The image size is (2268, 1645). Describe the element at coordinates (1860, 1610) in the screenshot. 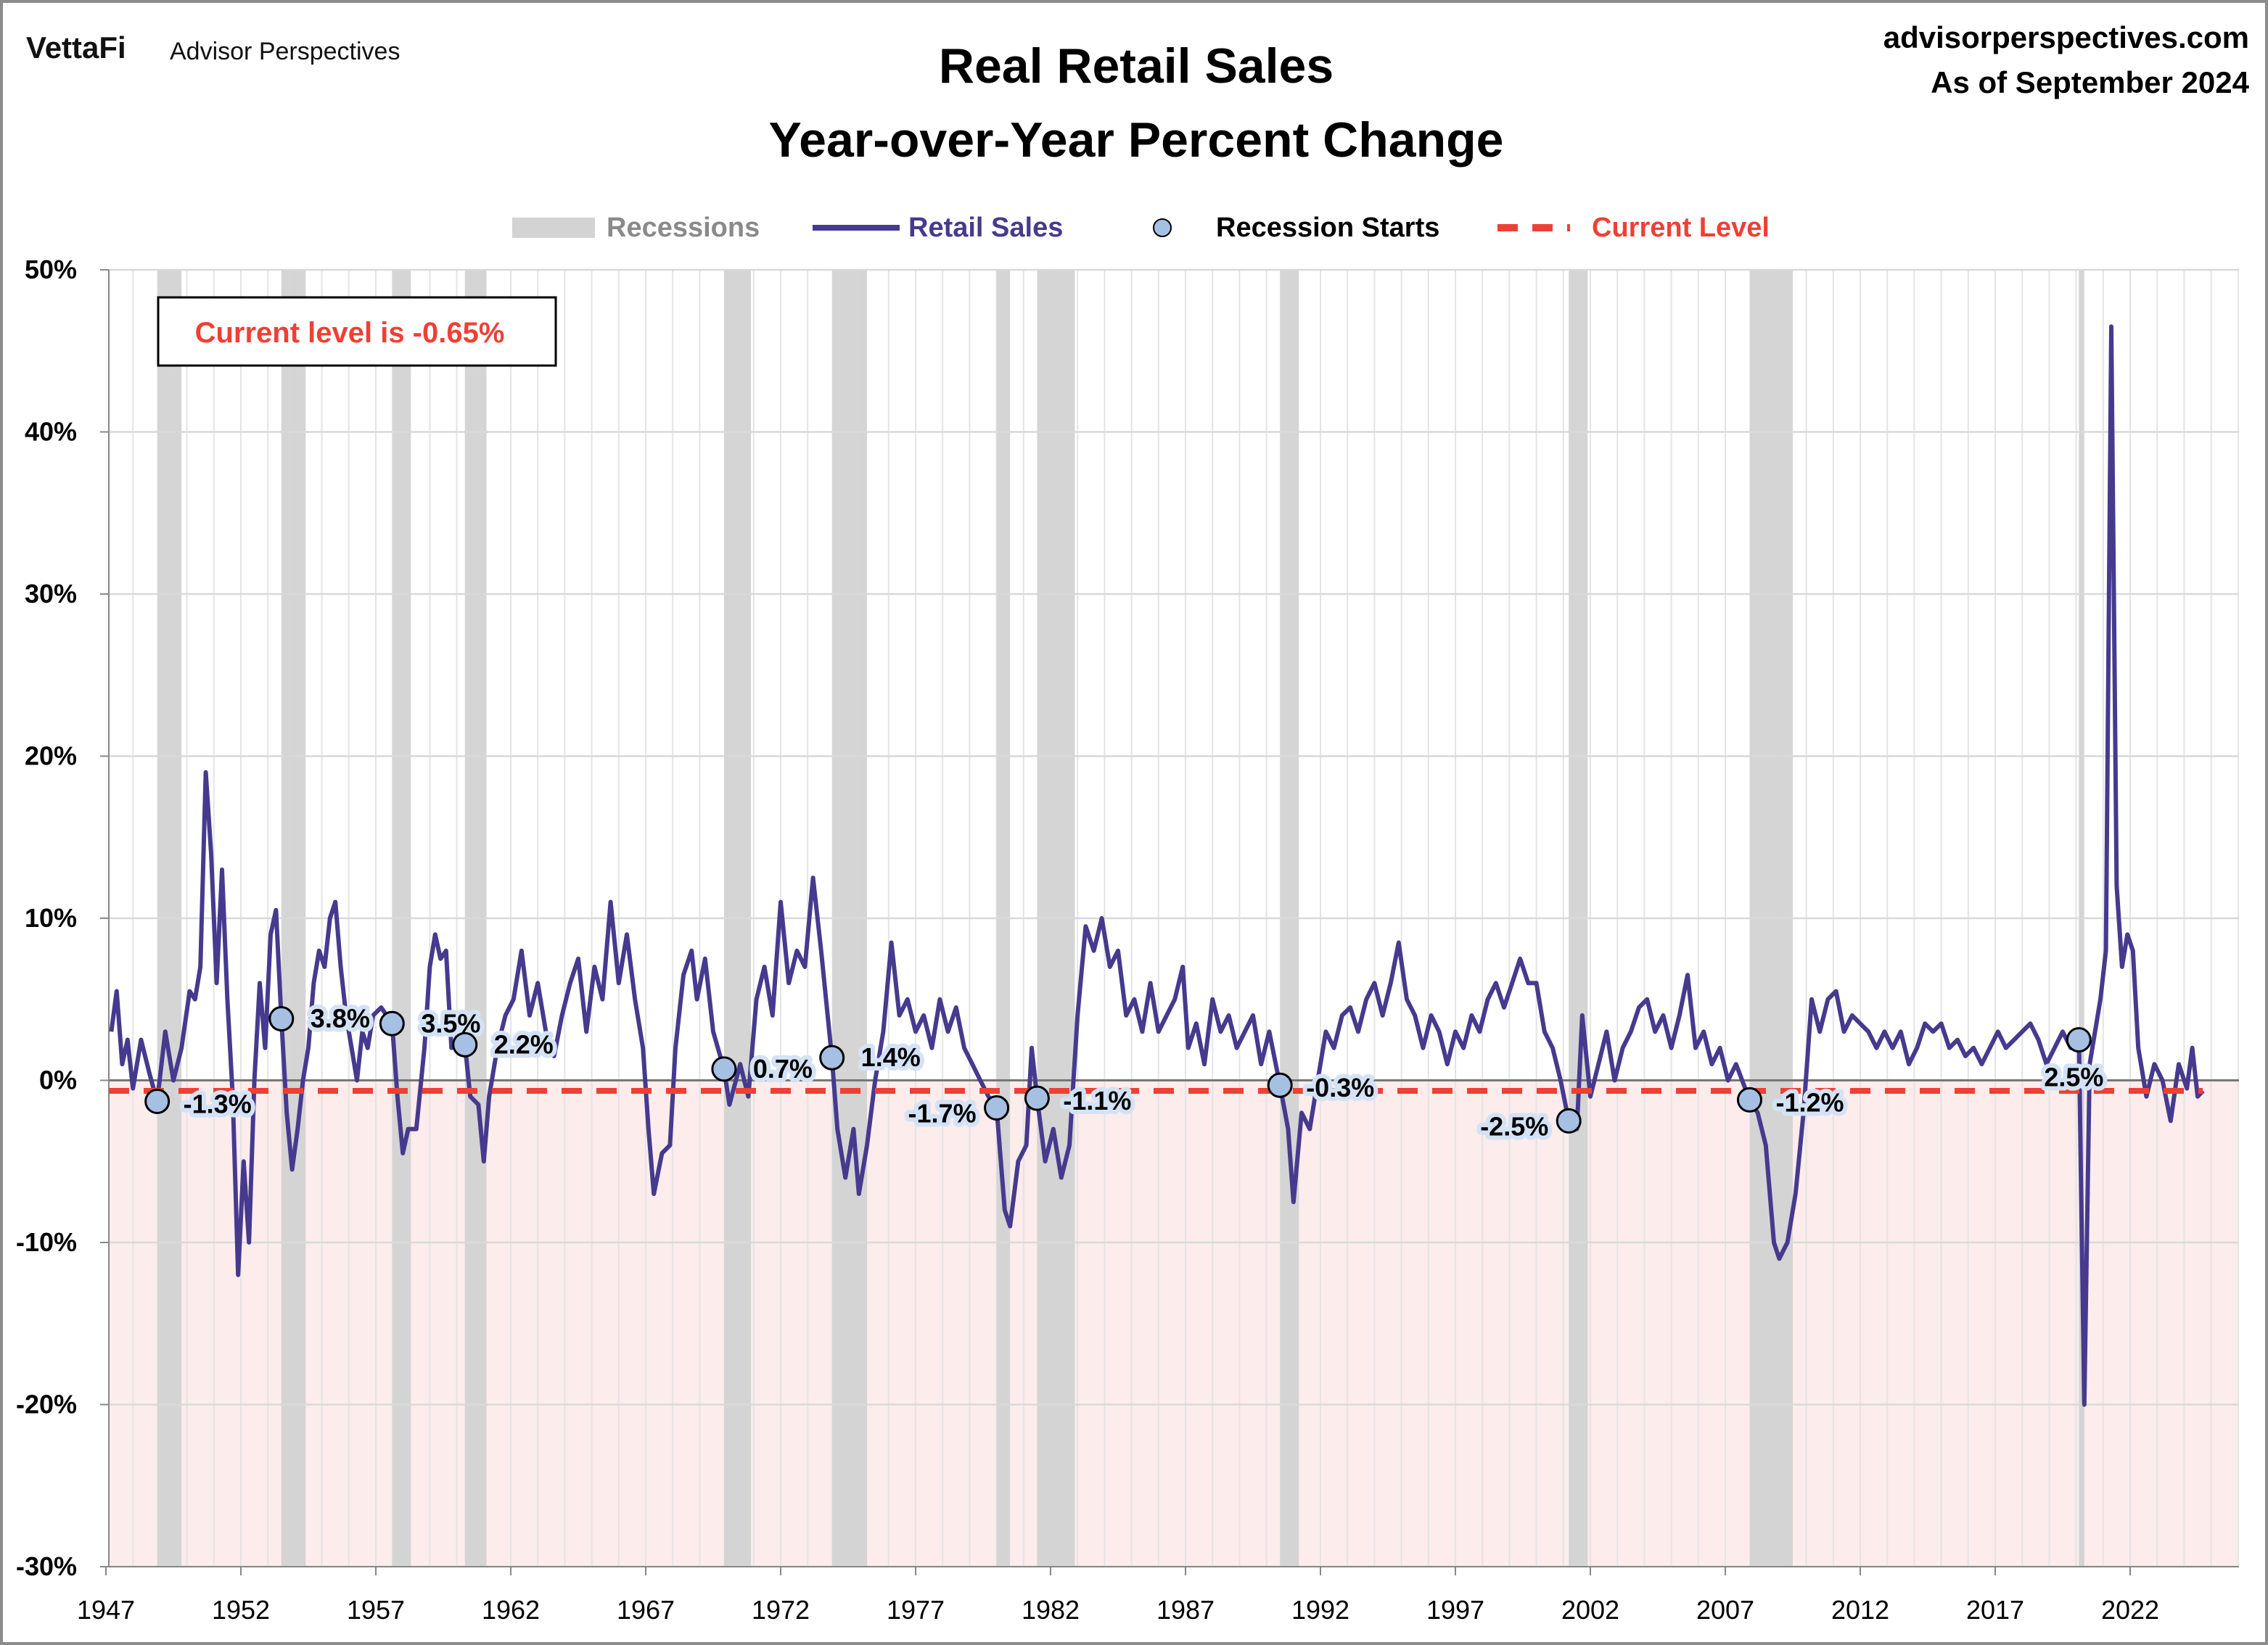

I see `x-tick-label: 2012` at that location.